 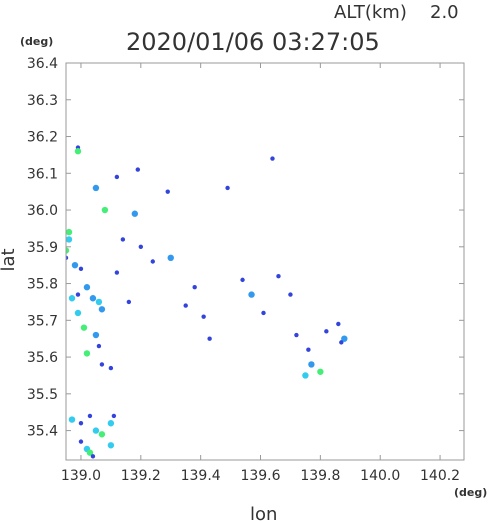 I want to click on y-tick-label: 36.2, so click(x=42, y=138).